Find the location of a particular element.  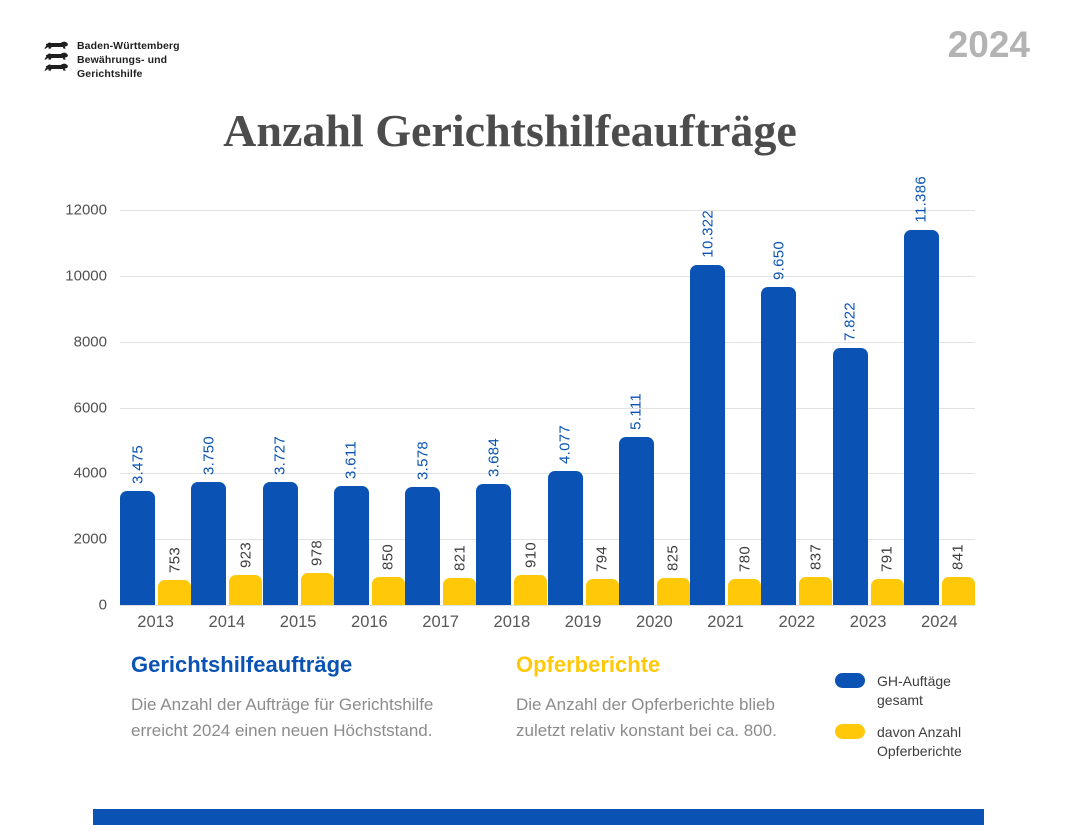

three-lions-crest-icon is located at coordinates (56, 56).